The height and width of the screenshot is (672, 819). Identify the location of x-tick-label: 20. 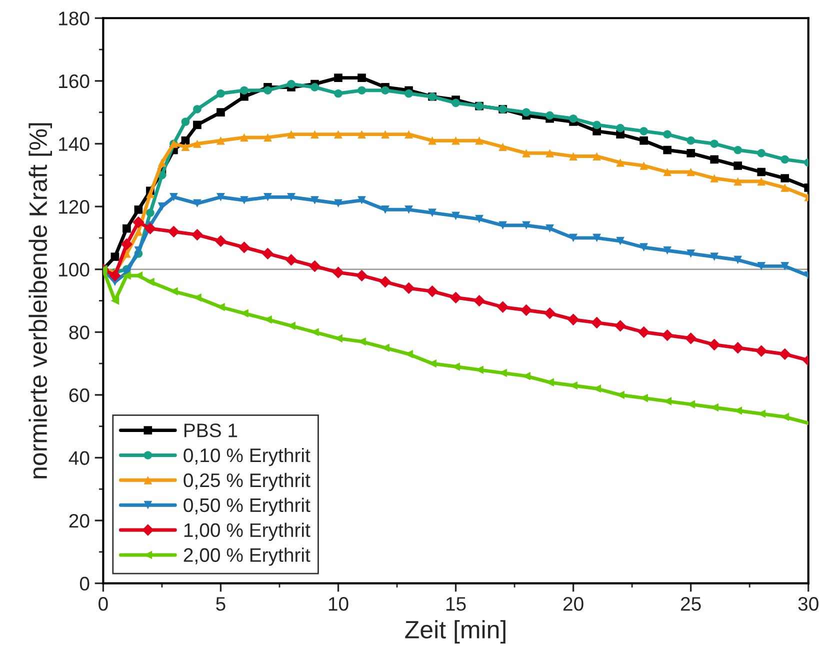
(573, 604).